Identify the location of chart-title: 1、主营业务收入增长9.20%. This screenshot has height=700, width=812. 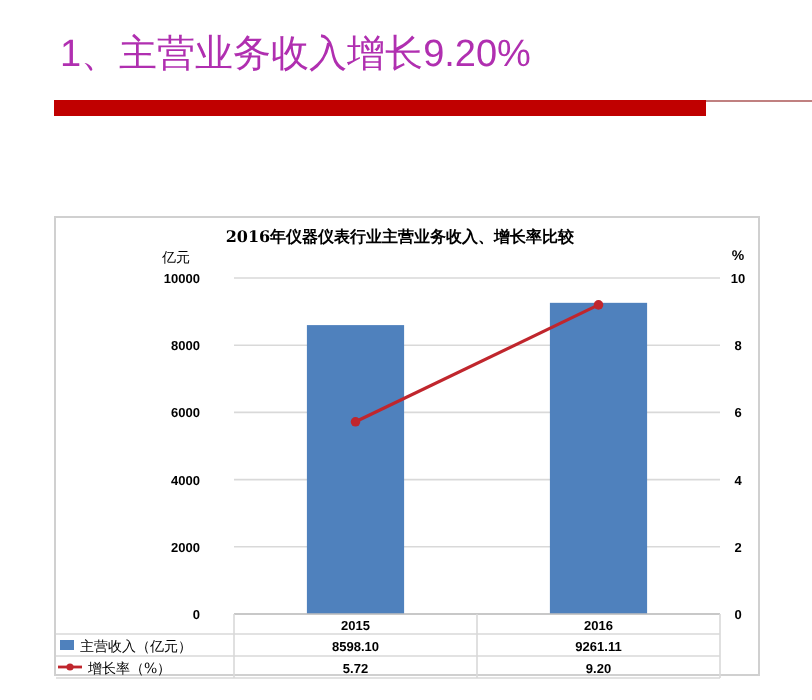
(296, 54).